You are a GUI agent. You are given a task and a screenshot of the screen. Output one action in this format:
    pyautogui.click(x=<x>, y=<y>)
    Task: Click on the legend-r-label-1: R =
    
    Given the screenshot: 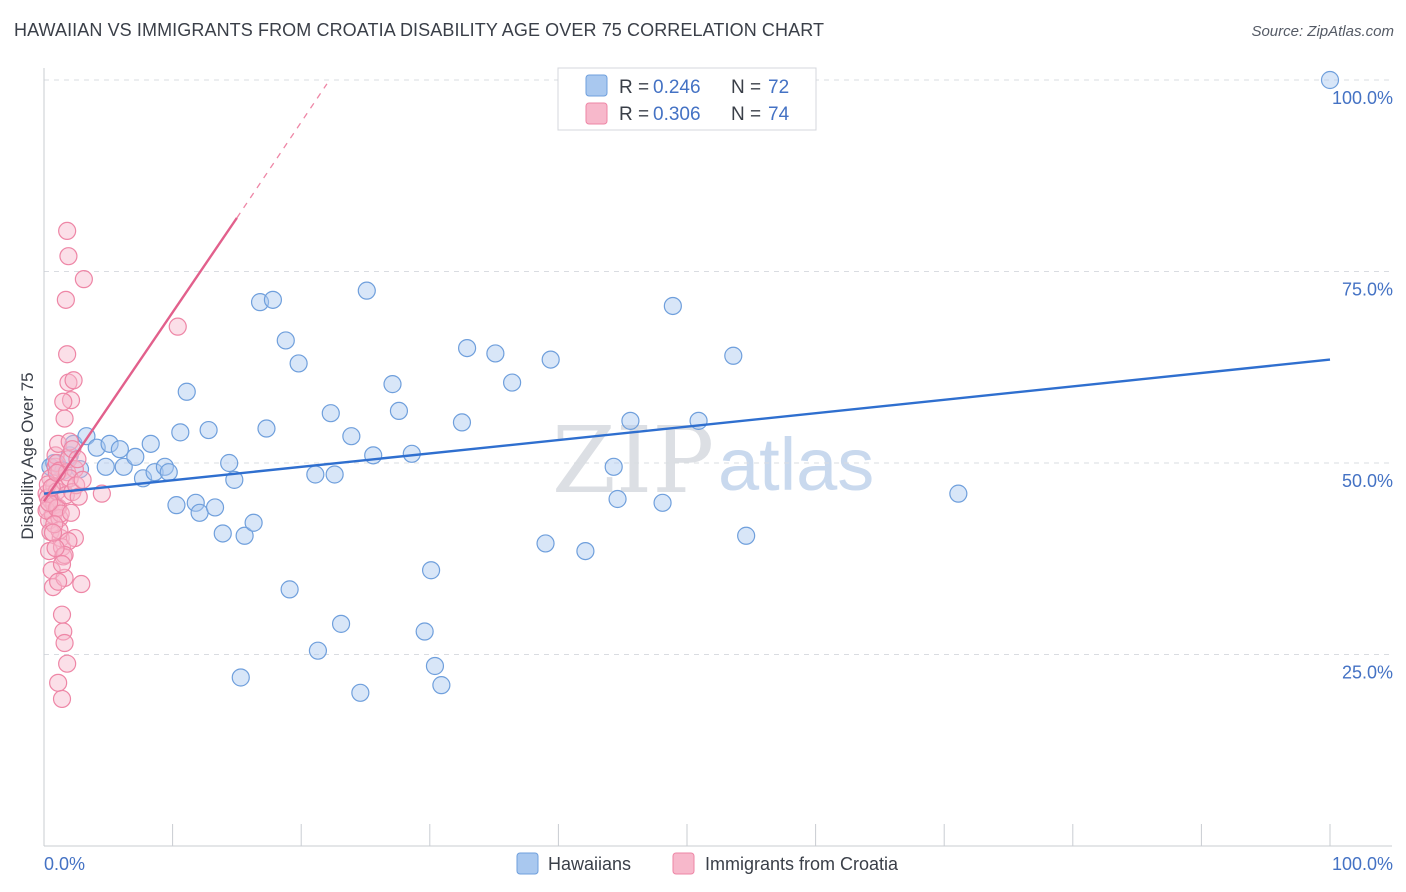 What is the action you would take?
    pyautogui.click(x=634, y=87)
    